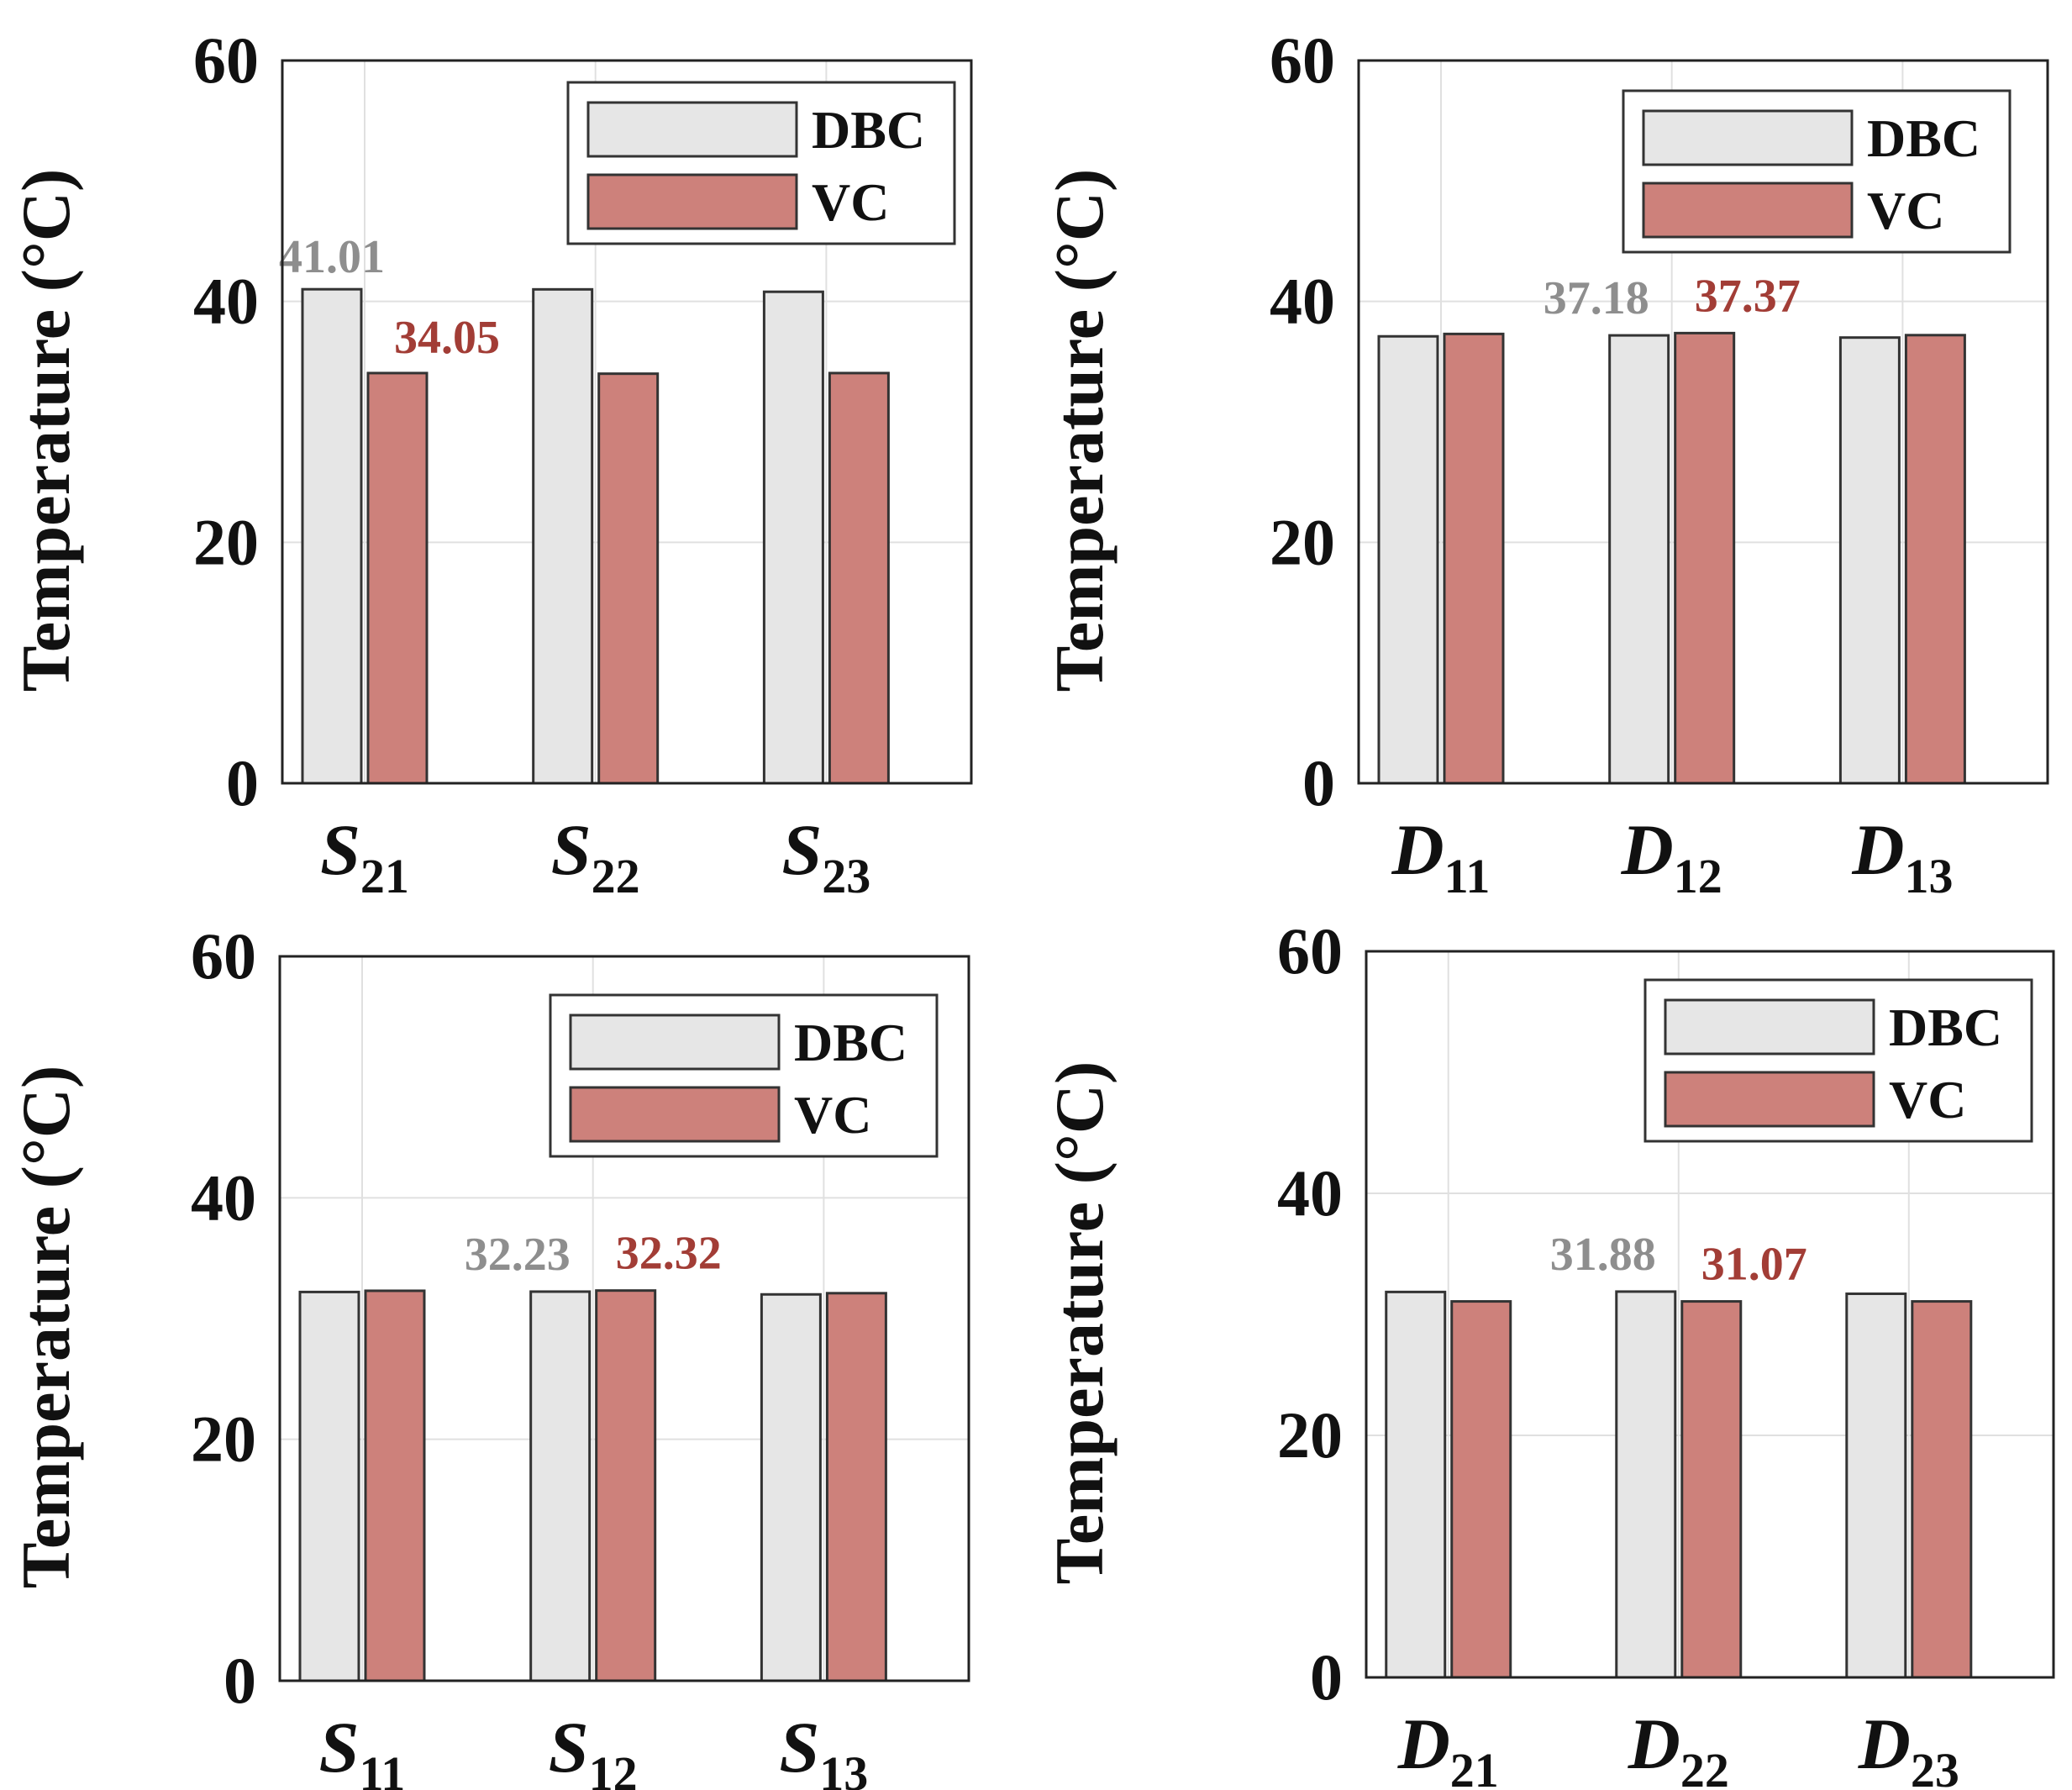 The image size is (2072, 1790). What do you see at coordinates (626, 1485) in the screenshot?
I see `bar-vc-s12` at bounding box center [626, 1485].